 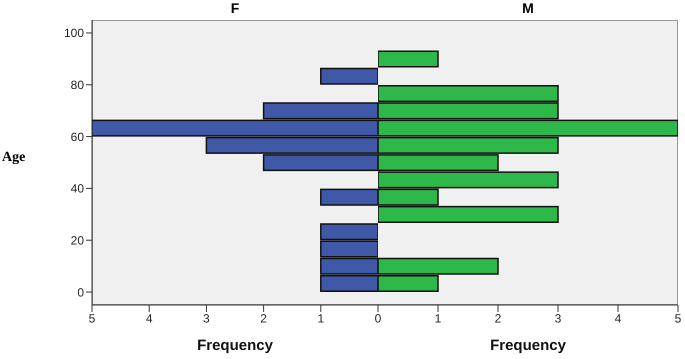 What do you see at coordinates (77, 137) in the screenshot?
I see `y-tick-label: 60` at bounding box center [77, 137].